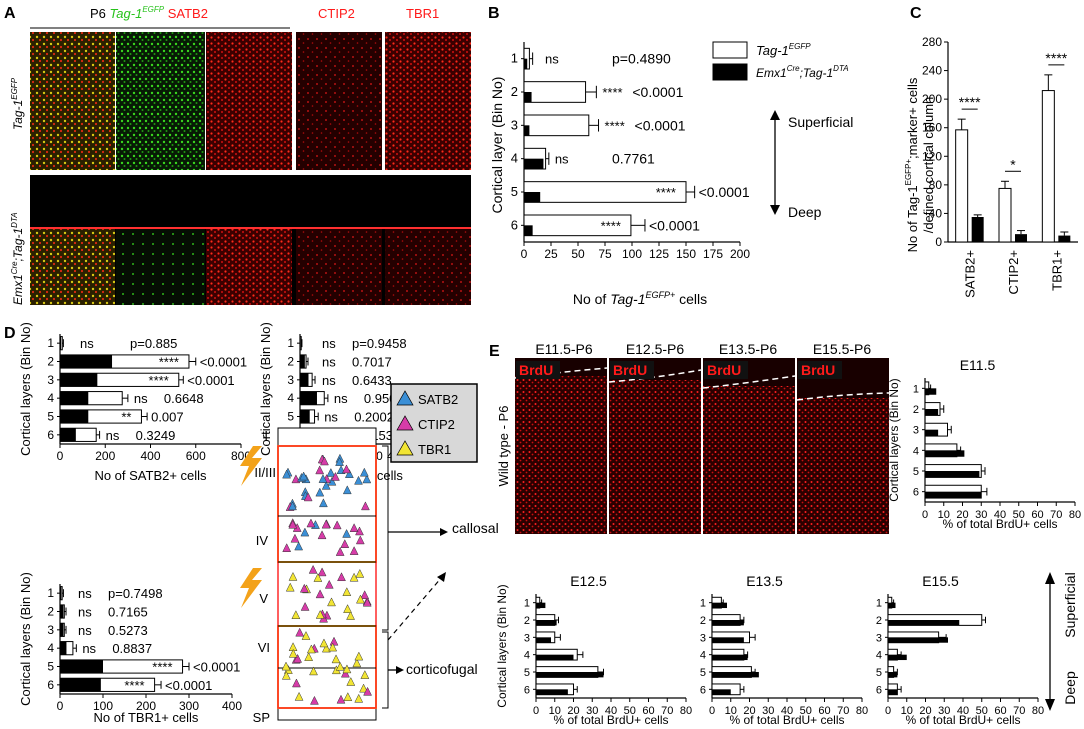 The image size is (1084, 729). What do you see at coordinates (648, 711) in the screenshot?
I see `x-tick-label: 60` at bounding box center [648, 711].